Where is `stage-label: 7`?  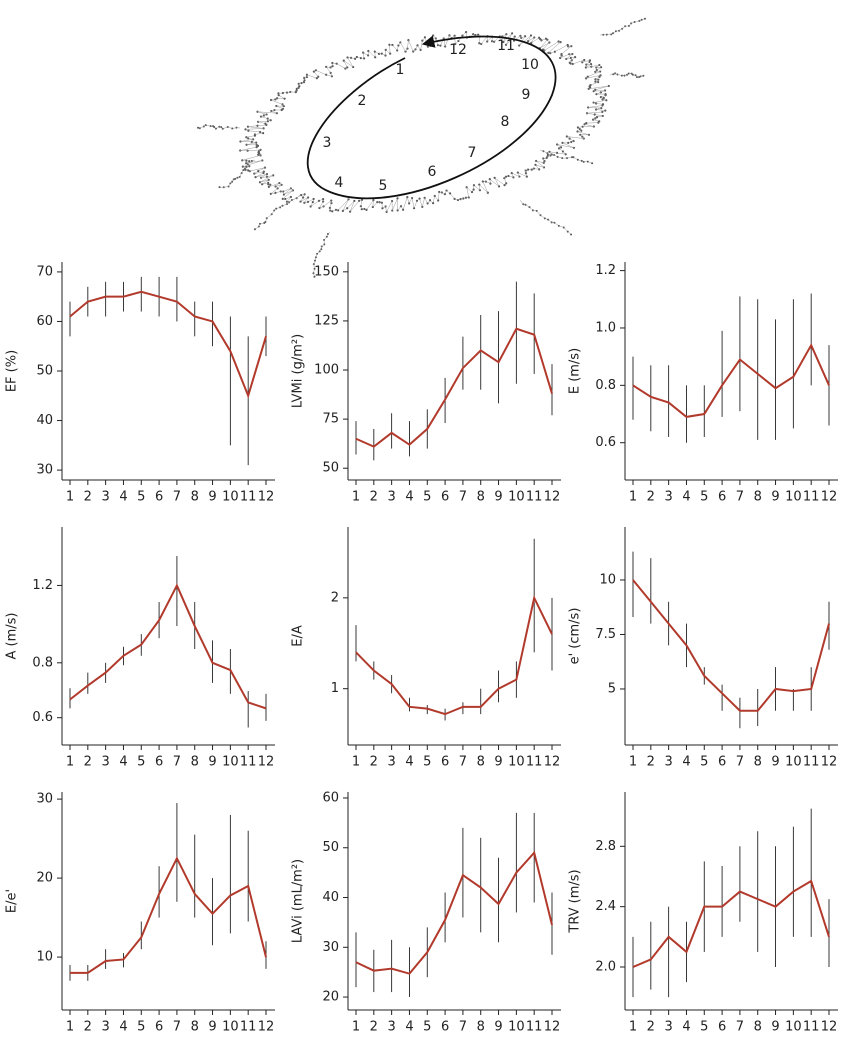
stage-label: 7 is located at coordinates (472, 153).